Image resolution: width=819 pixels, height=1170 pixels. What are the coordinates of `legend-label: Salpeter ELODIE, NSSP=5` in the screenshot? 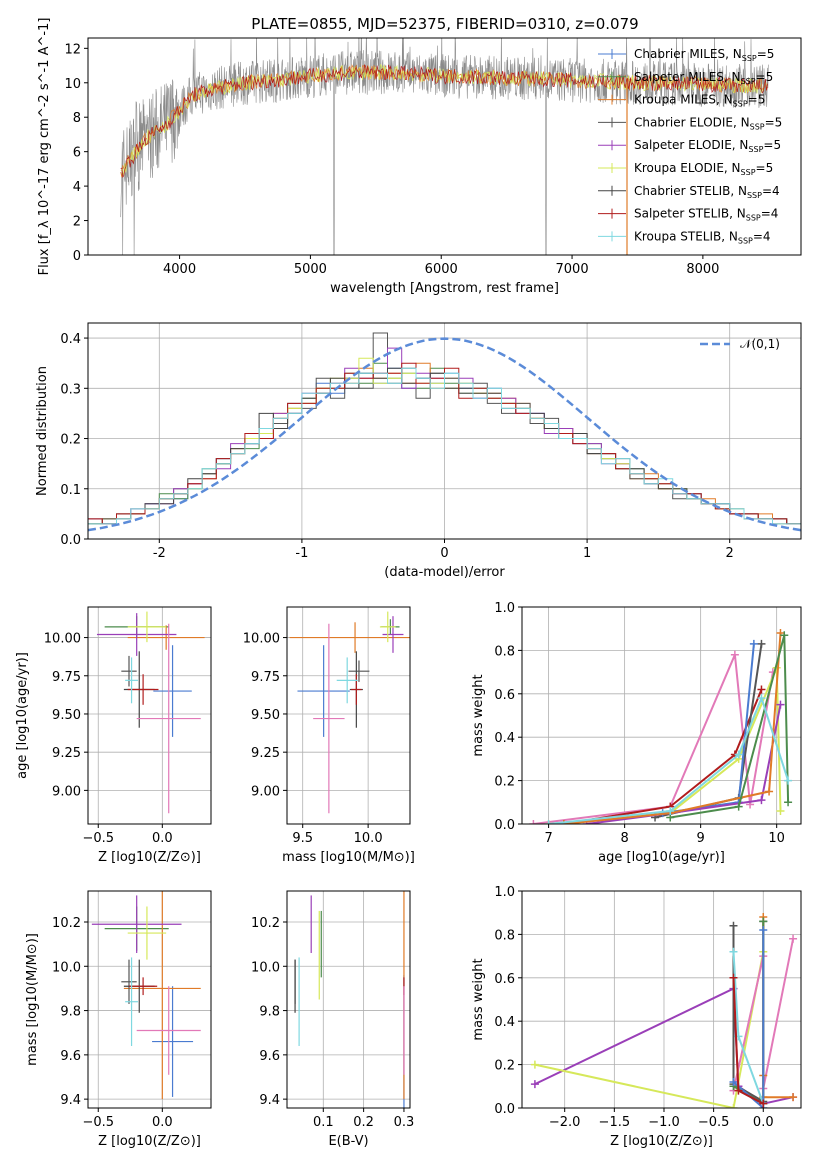 It's located at (707, 146).